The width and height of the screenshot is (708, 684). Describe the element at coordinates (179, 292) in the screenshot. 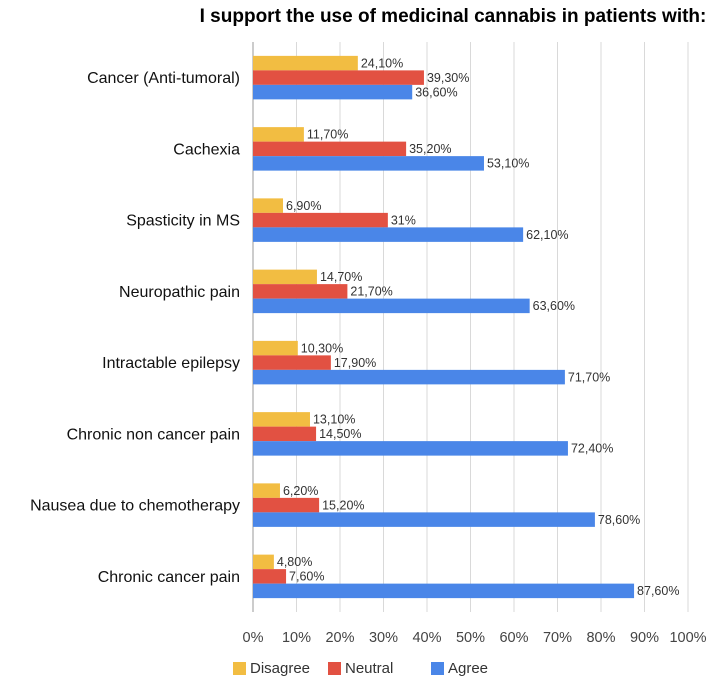

I see `category-label: Neuropathic pain` at that location.